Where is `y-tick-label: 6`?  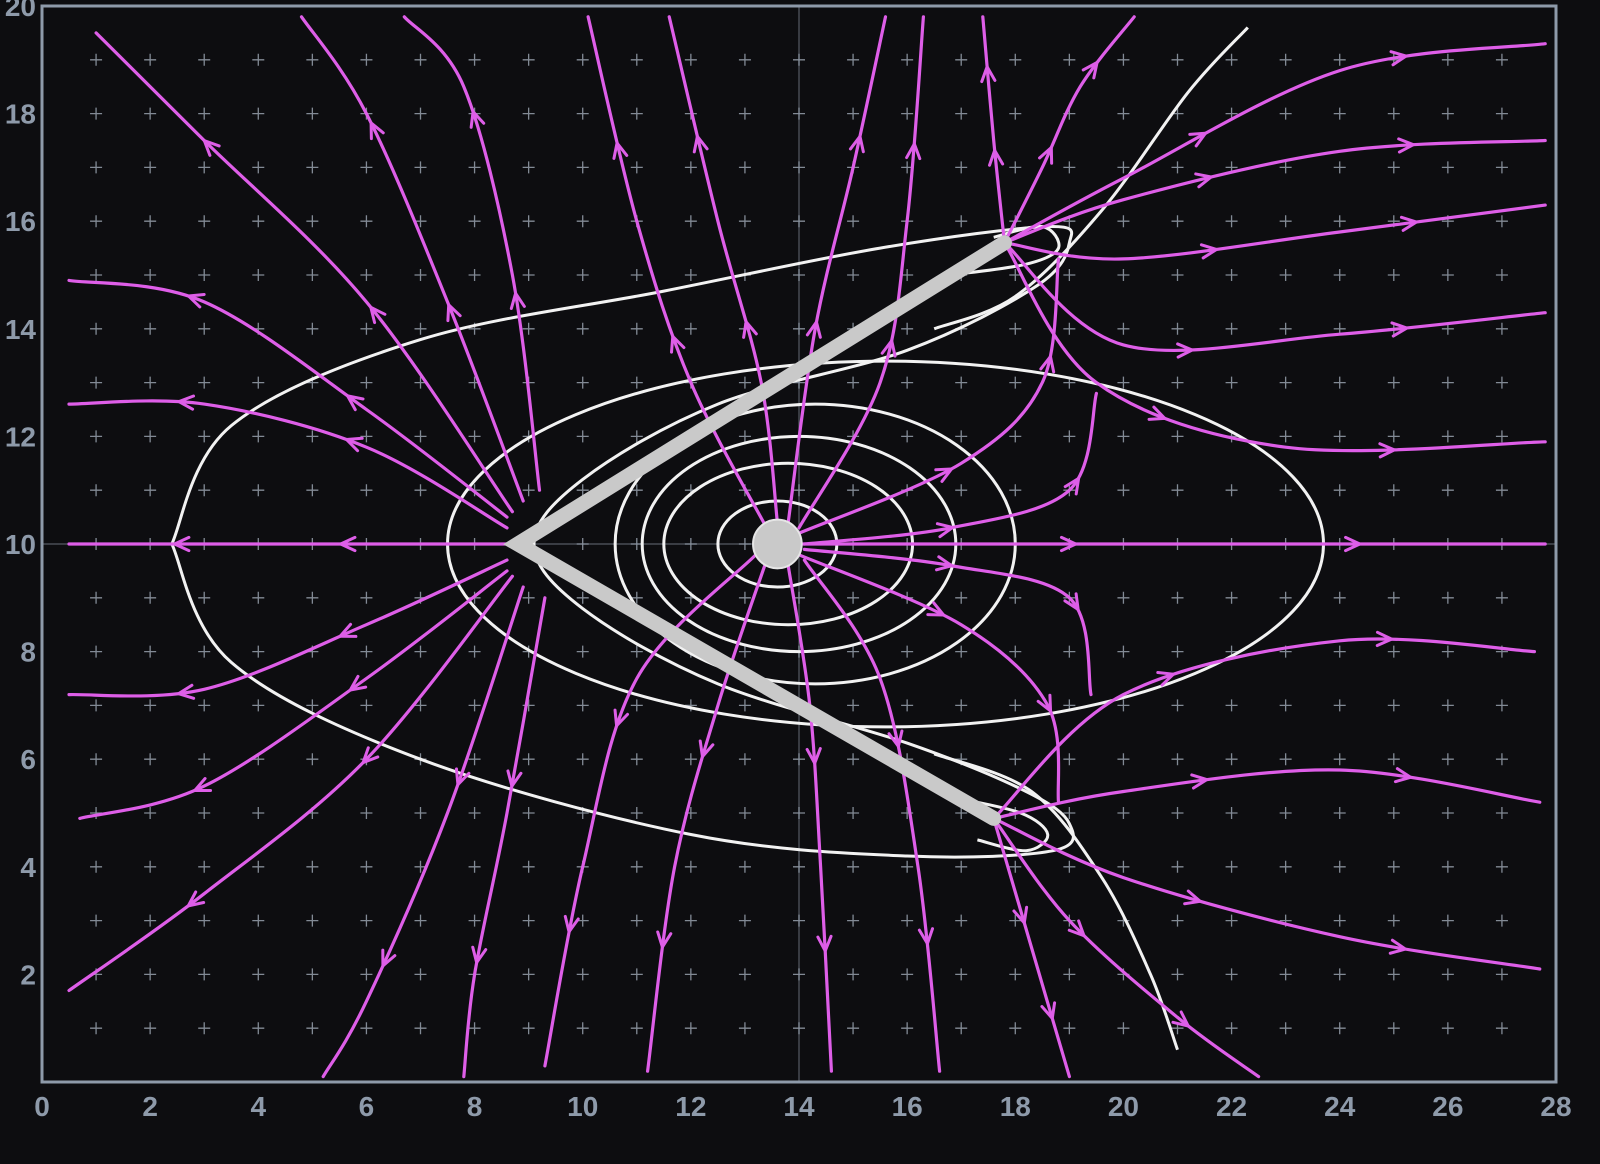
y-tick-label: 6 is located at coordinates (28, 759).